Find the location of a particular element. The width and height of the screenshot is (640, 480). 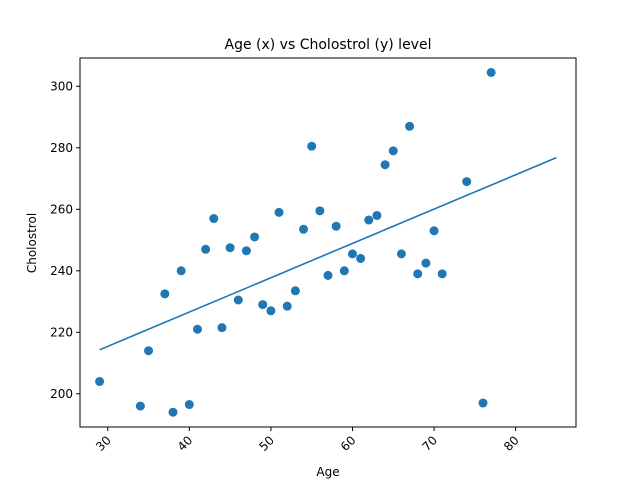

y-tick-label: 240 is located at coordinates (61, 271).